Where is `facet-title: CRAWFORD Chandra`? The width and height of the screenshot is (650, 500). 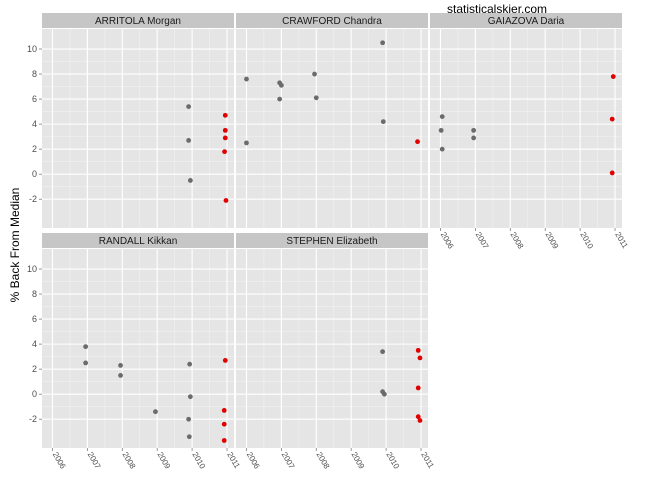 facet-title: CRAWFORD Chandra is located at coordinates (332, 21).